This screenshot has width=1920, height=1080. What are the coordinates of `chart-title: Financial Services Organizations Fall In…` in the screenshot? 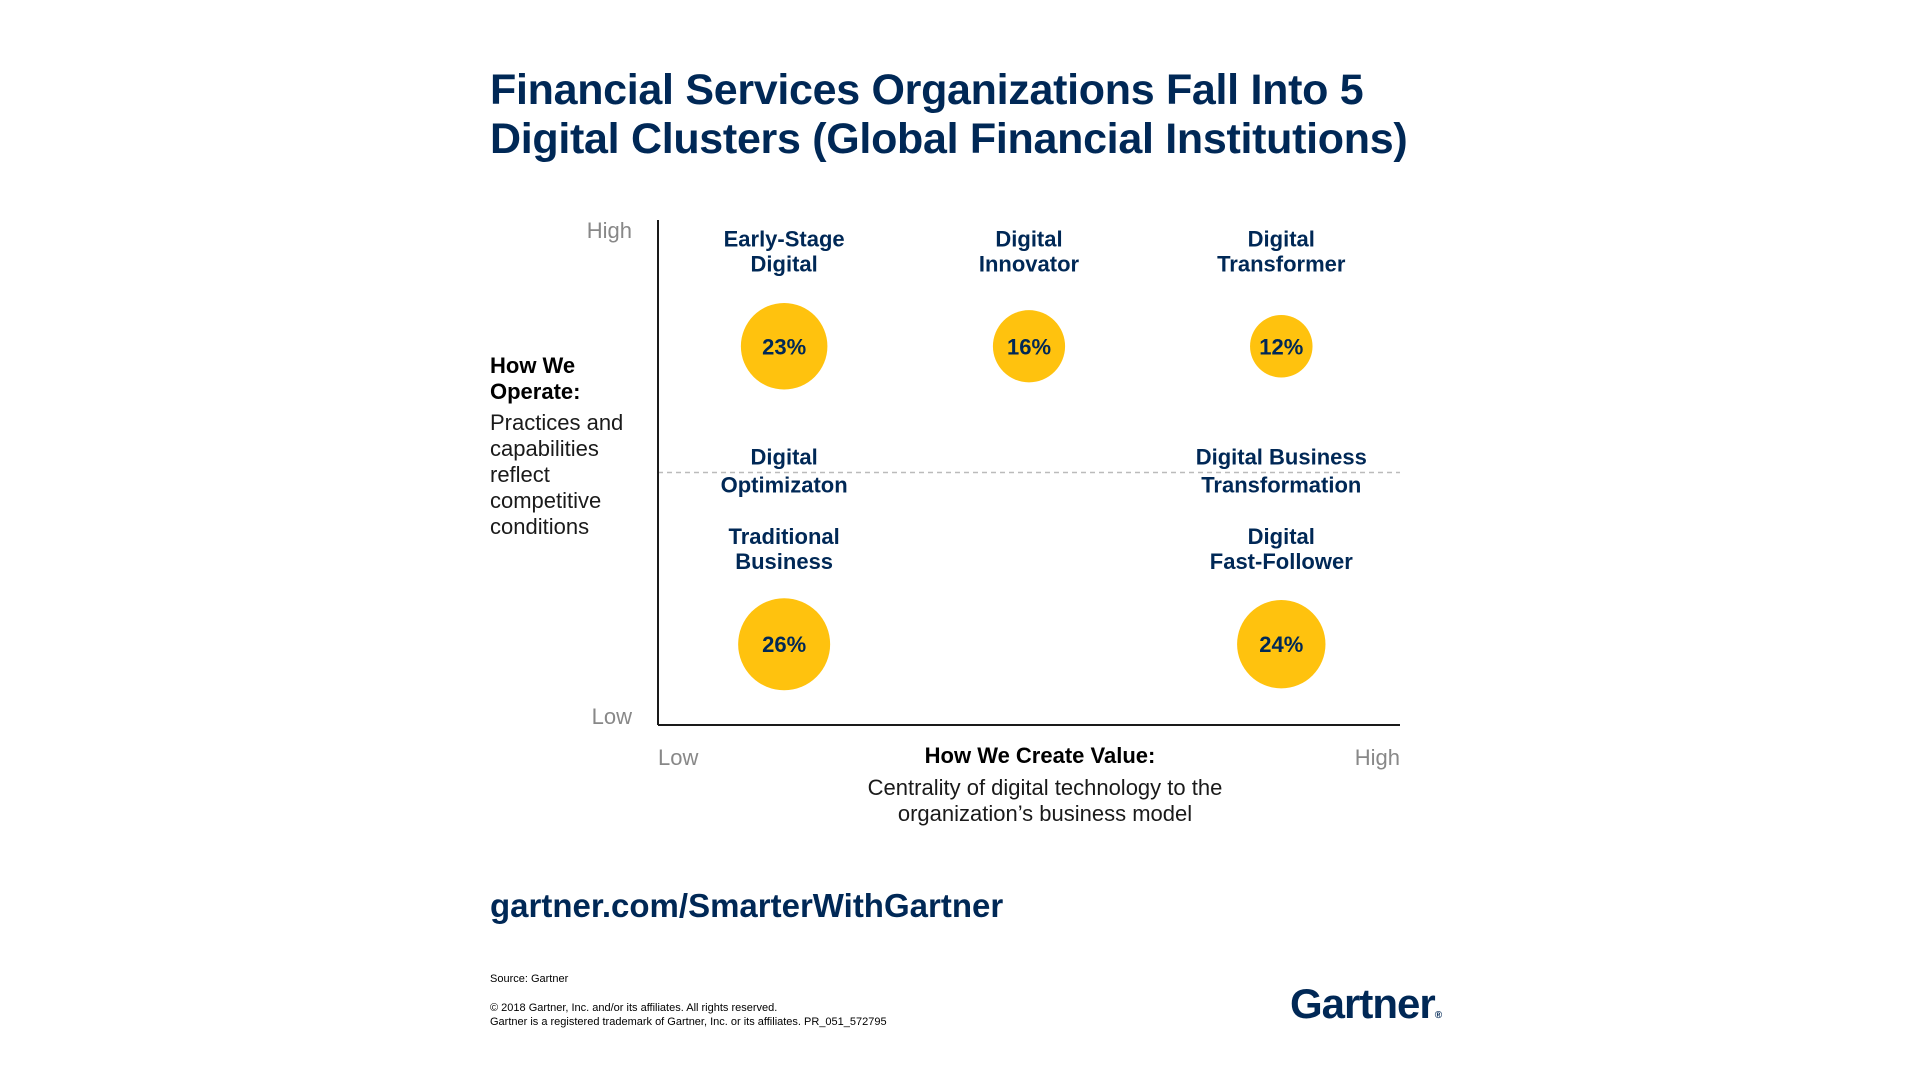 It's located at (990, 115).